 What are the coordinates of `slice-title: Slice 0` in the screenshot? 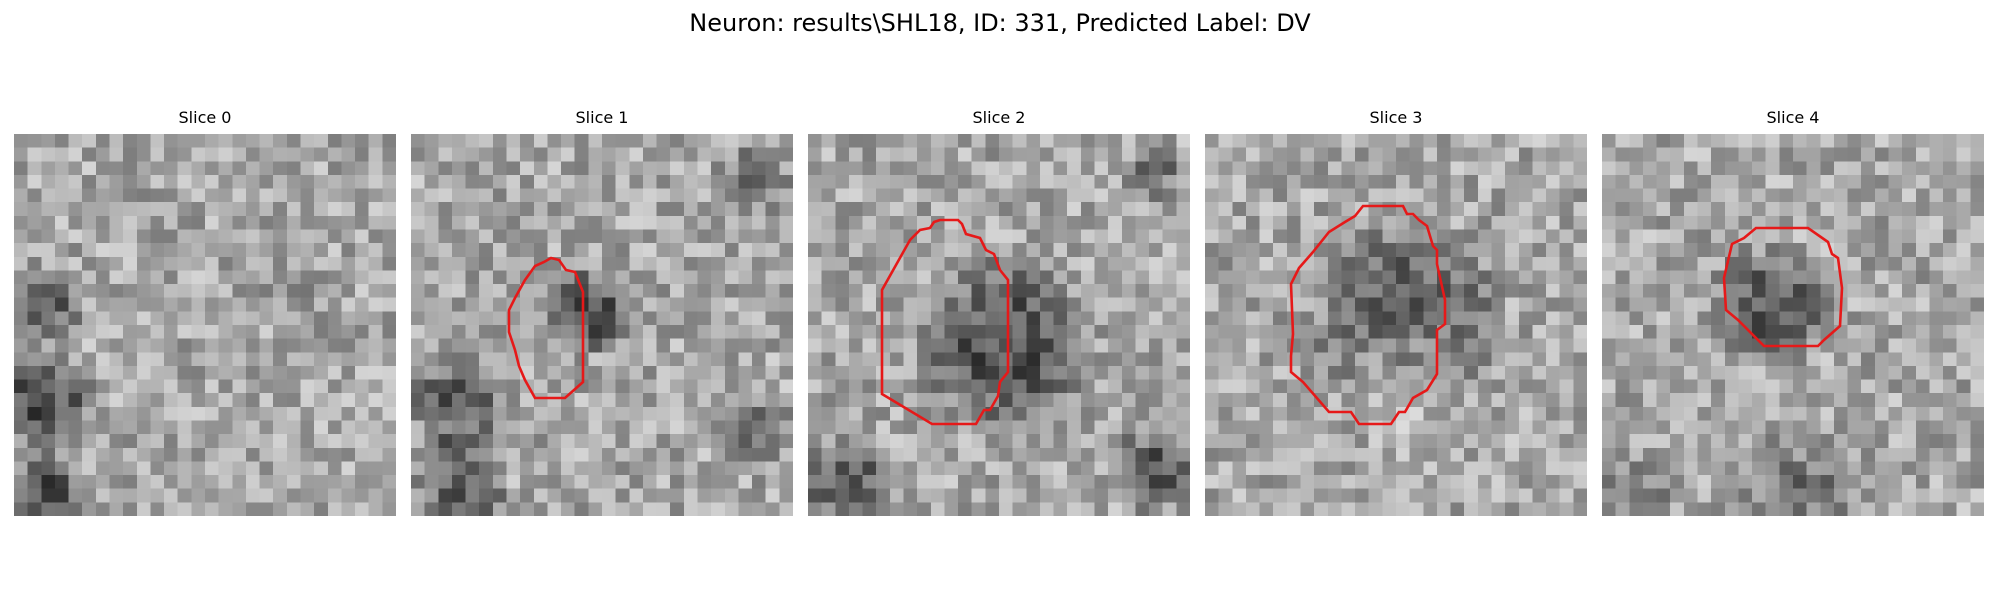 It's located at (205, 117).